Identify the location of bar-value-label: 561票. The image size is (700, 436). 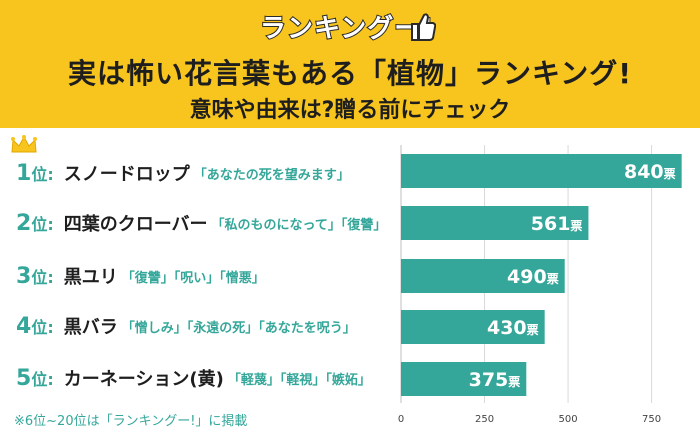
(557, 224).